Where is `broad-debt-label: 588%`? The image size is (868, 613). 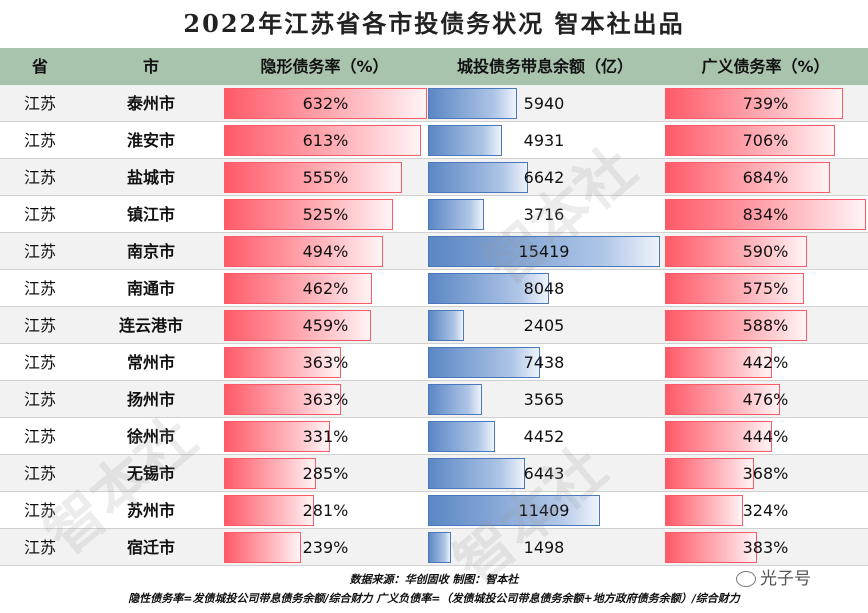
broad-debt-label: 588% is located at coordinates (765, 325).